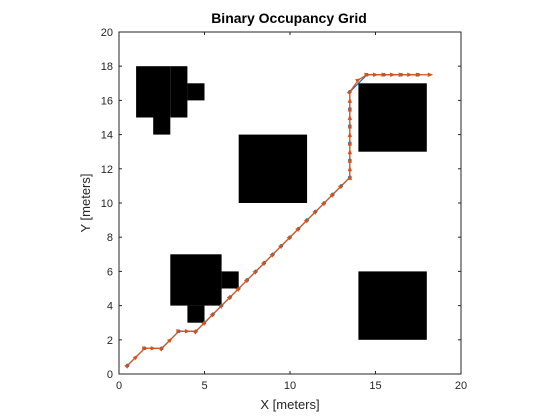  Describe the element at coordinates (110, 375) in the screenshot. I see `y-tick-label: 0` at that location.